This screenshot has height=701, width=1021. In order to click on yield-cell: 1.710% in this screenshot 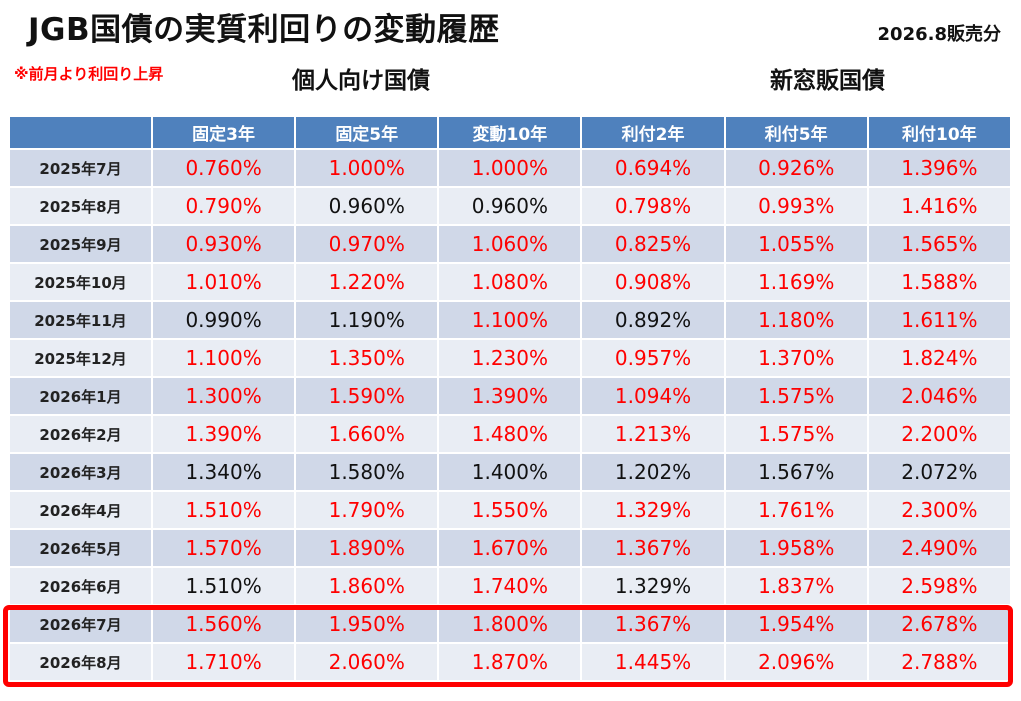, I will do `click(224, 662)`.